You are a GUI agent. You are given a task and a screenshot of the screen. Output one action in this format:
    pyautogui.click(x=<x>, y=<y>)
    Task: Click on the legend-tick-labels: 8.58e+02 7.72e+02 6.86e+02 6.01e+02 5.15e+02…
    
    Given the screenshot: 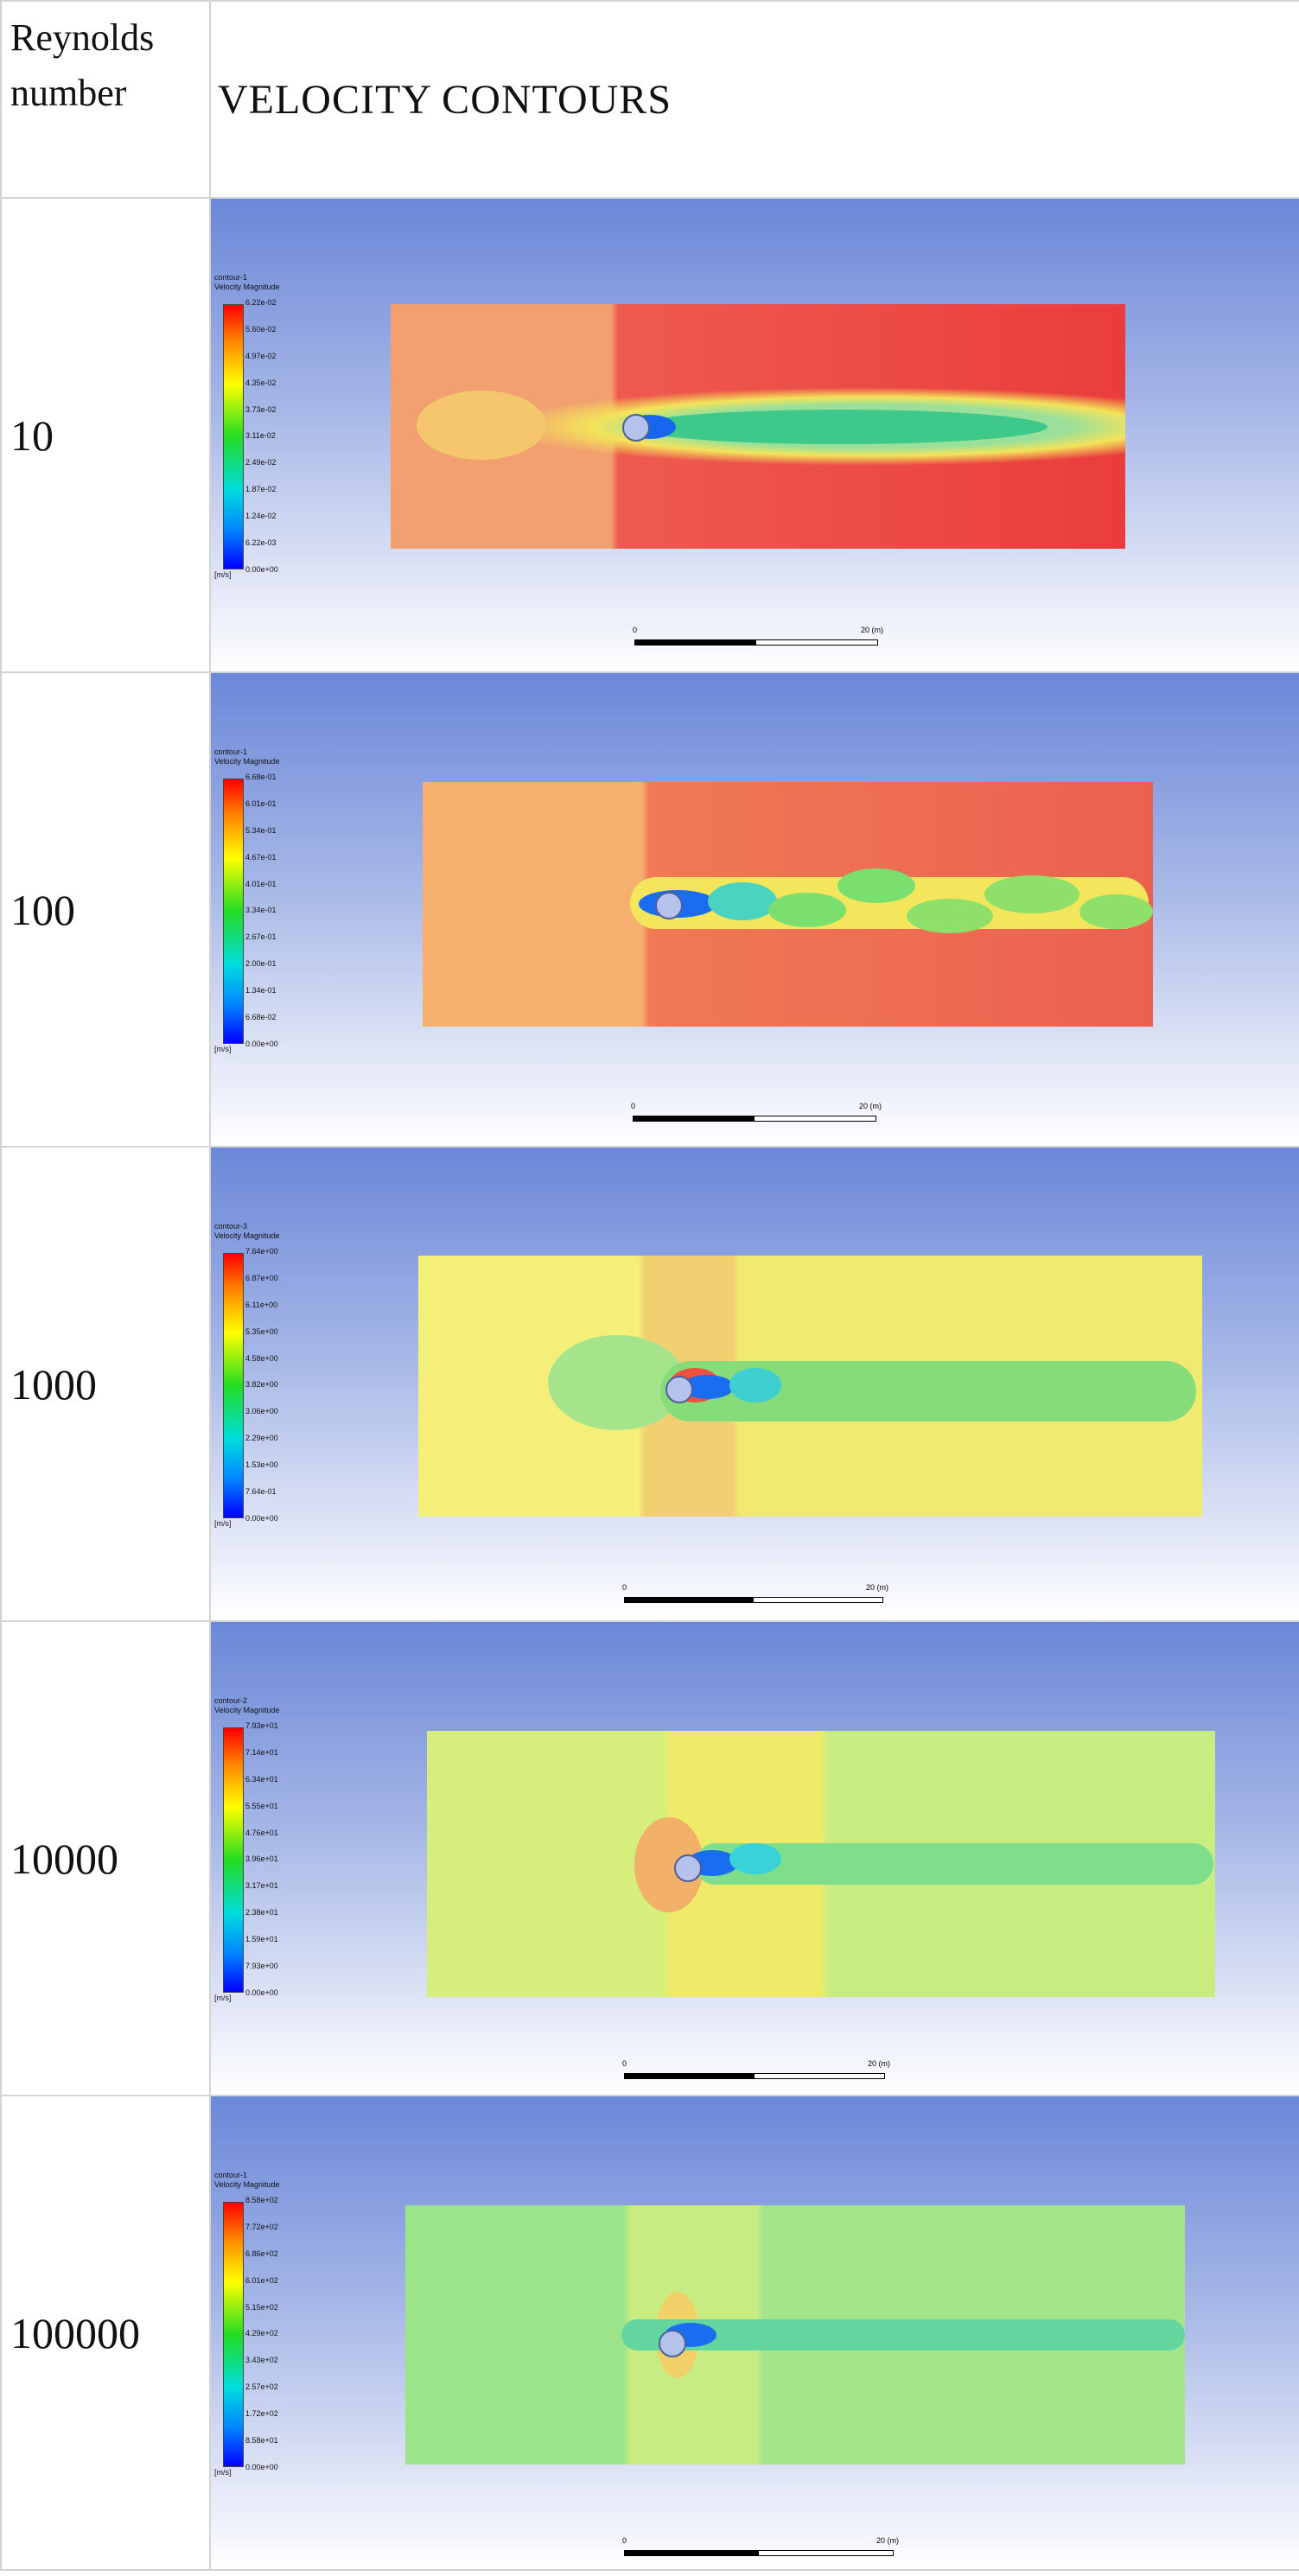 What is the action you would take?
    pyautogui.click(x=261, y=2333)
    